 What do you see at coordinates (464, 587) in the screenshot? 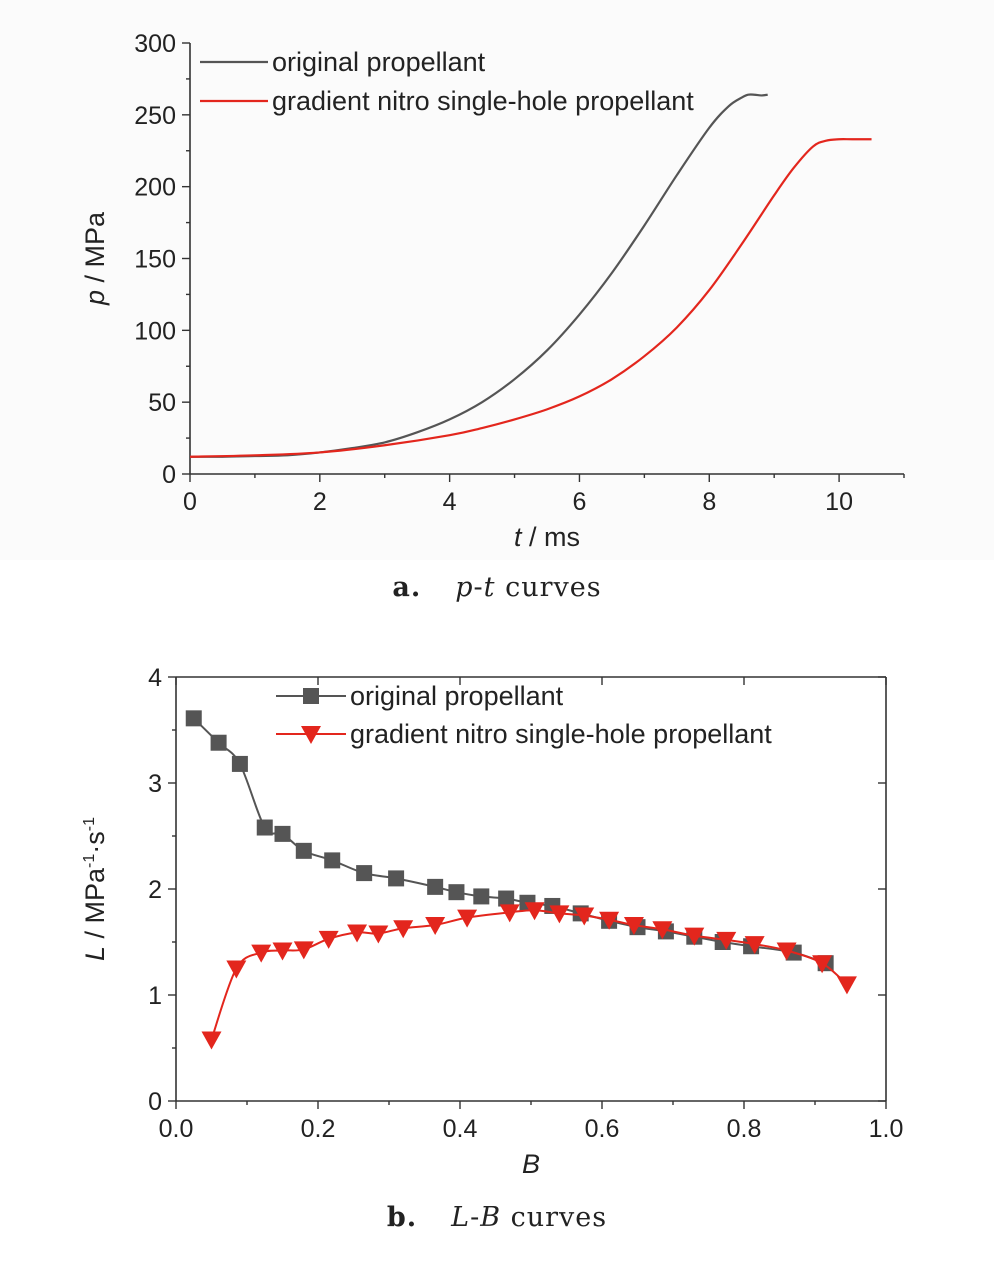
I see `caption-a-x-sym: p` at bounding box center [464, 587].